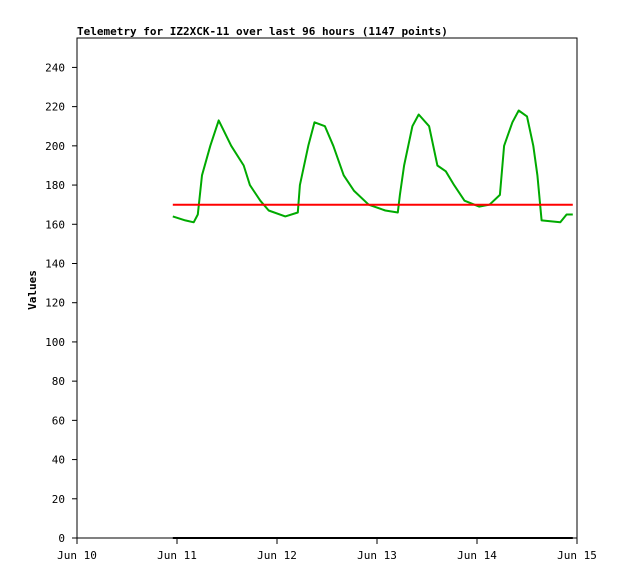  What do you see at coordinates (58, 420) in the screenshot?
I see `y-tick-label: 60` at bounding box center [58, 420].